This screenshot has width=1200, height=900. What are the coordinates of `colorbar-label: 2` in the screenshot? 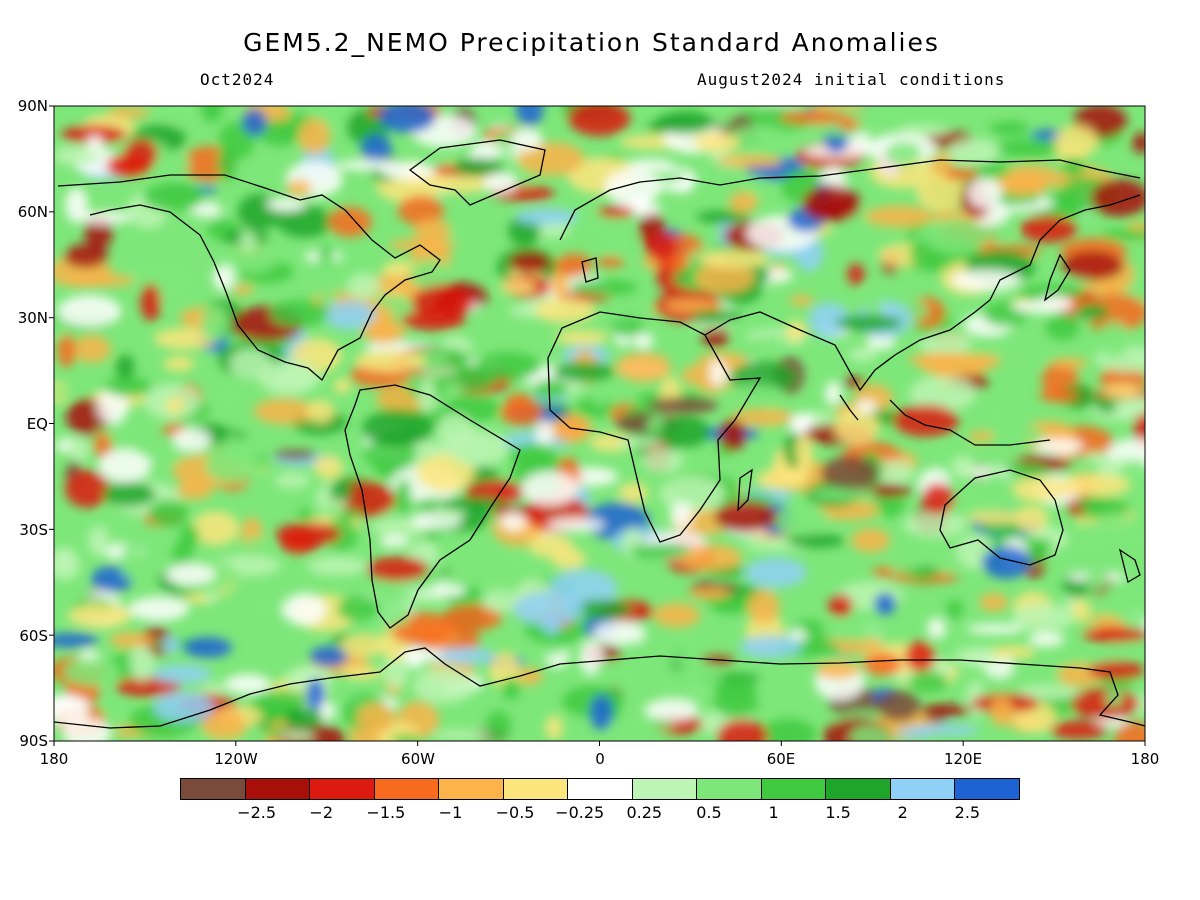 It's located at (902, 812).